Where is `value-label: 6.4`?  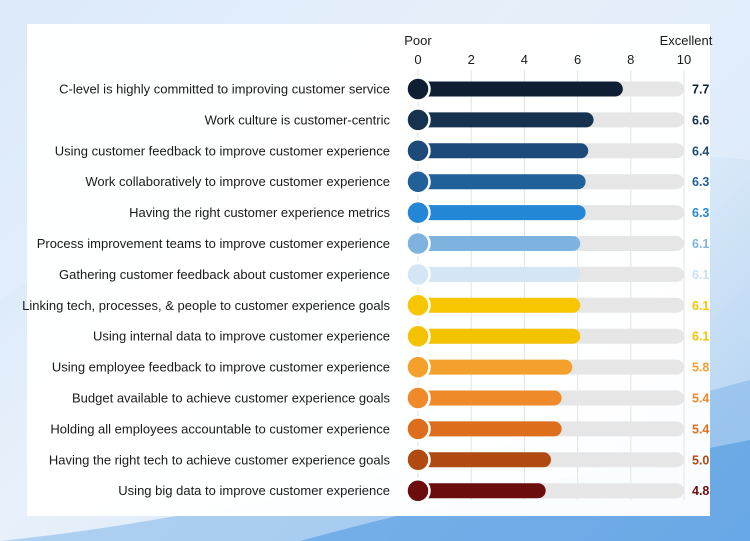
value-label: 6.4 is located at coordinates (700, 151).